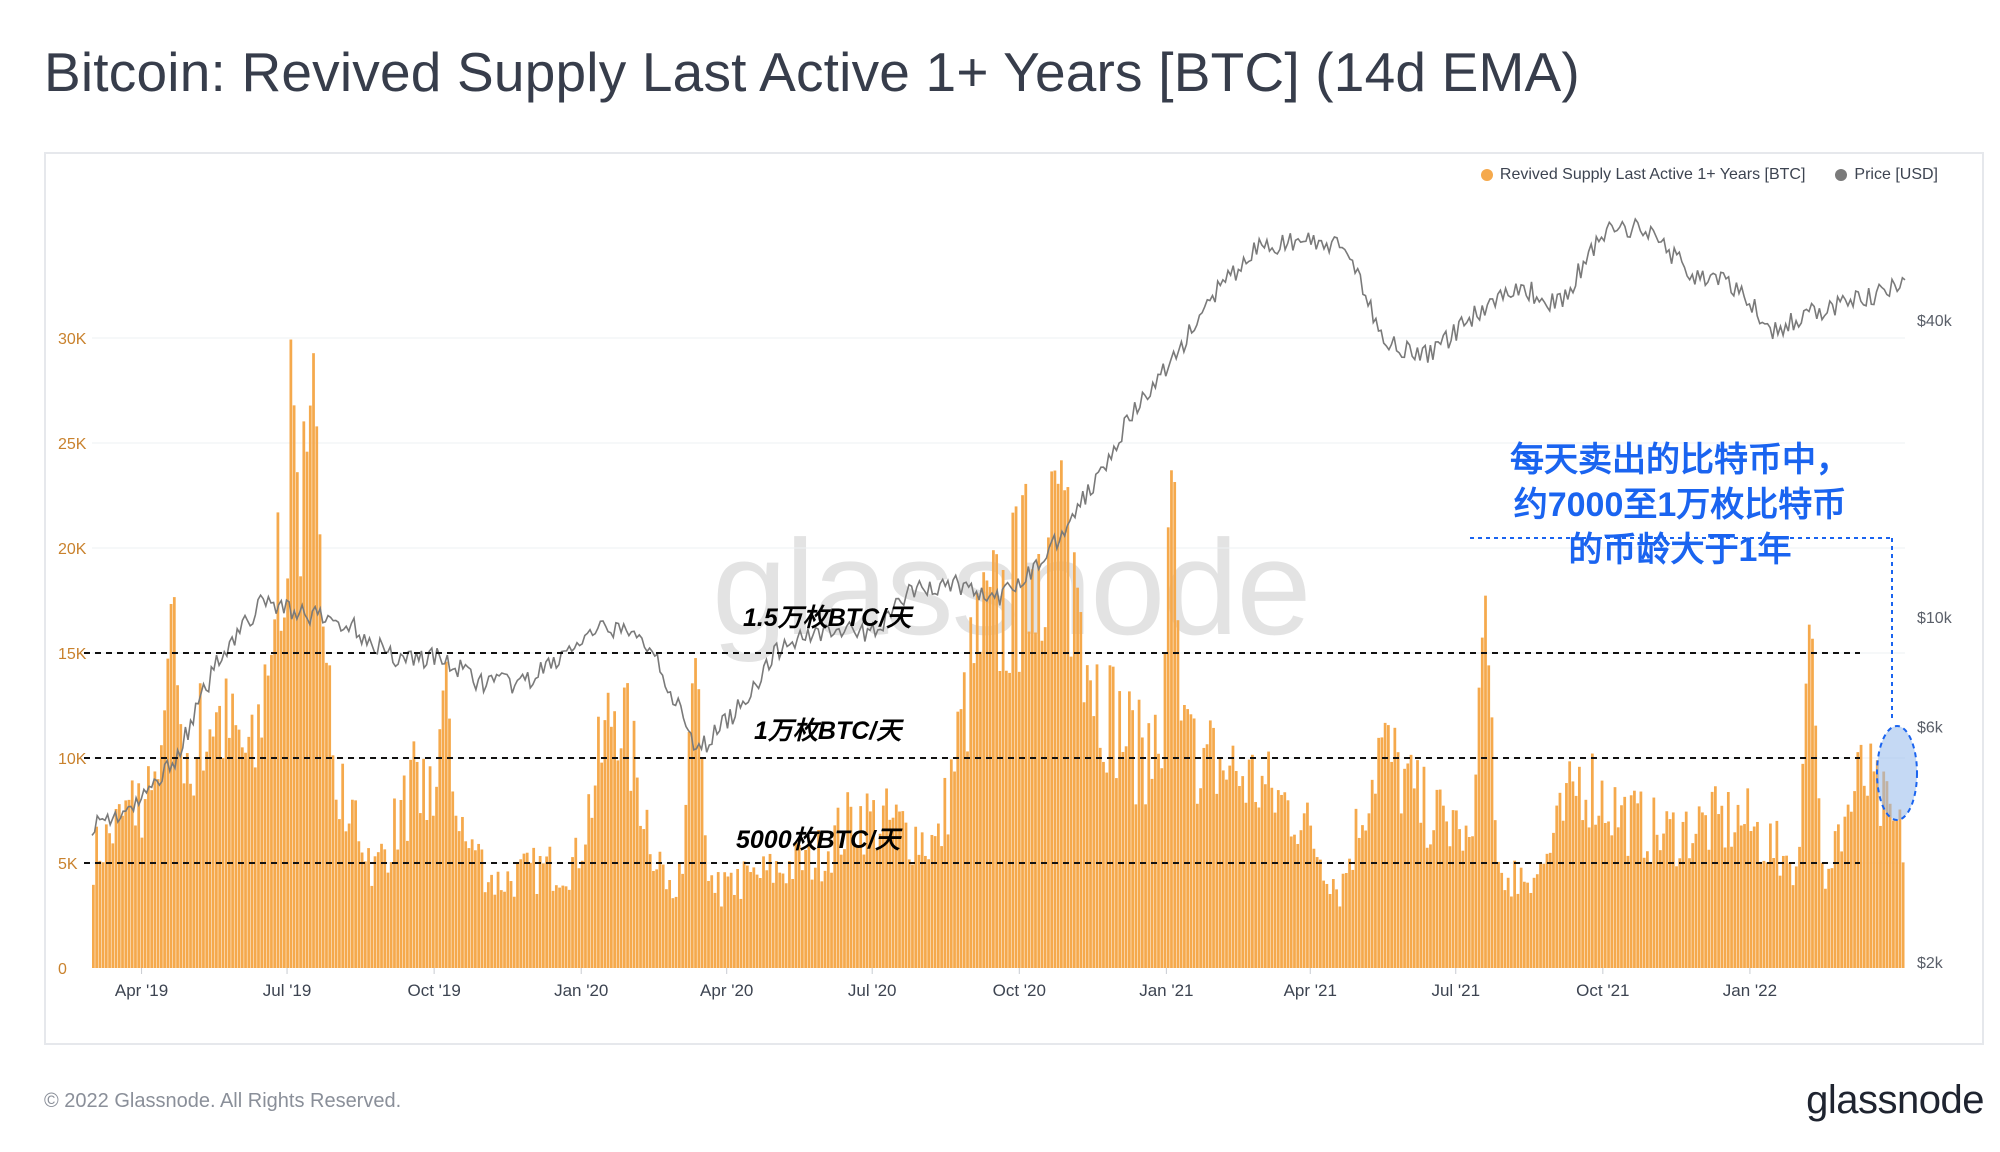 Image resolution: width=2000 pixels, height=1152 pixels. I want to click on y-tick-right: $6k, so click(1930, 728).